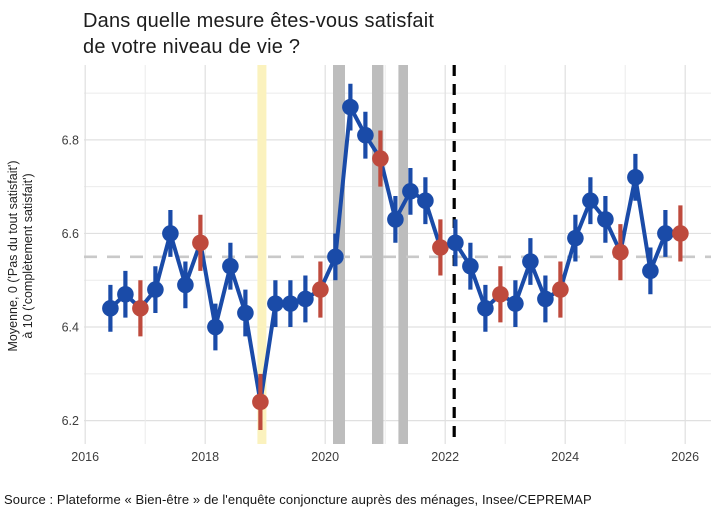 This screenshot has width=720, height=523. What do you see at coordinates (70, 280) in the screenshot?
I see `y-tick-labels: 6.2 6.4 6.6 6.8` at bounding box center [70, 280].